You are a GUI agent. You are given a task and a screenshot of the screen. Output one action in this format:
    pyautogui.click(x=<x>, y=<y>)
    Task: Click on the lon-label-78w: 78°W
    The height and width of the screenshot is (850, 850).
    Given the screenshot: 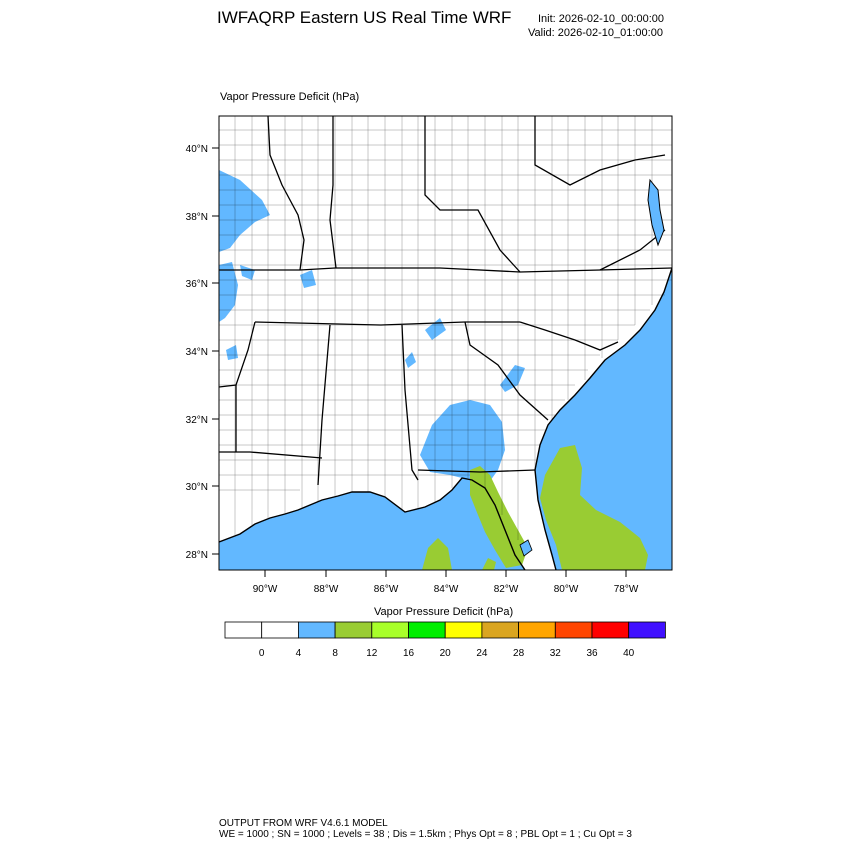 What is the action you would take?
    pyautogui.click(x=626, y=589)
    